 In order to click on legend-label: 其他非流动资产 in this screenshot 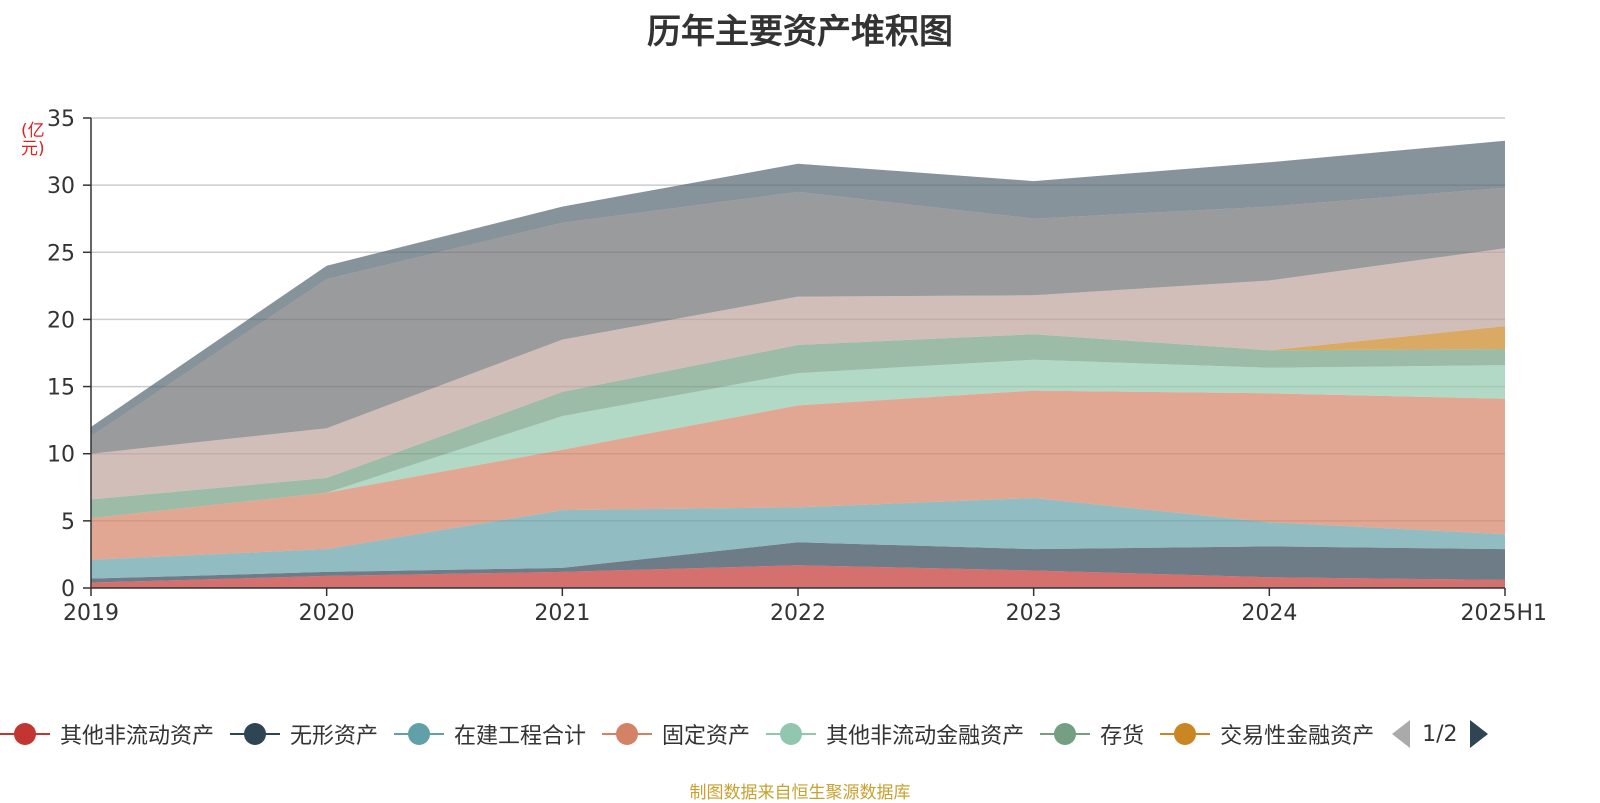, I will do `click(137, 736)`.